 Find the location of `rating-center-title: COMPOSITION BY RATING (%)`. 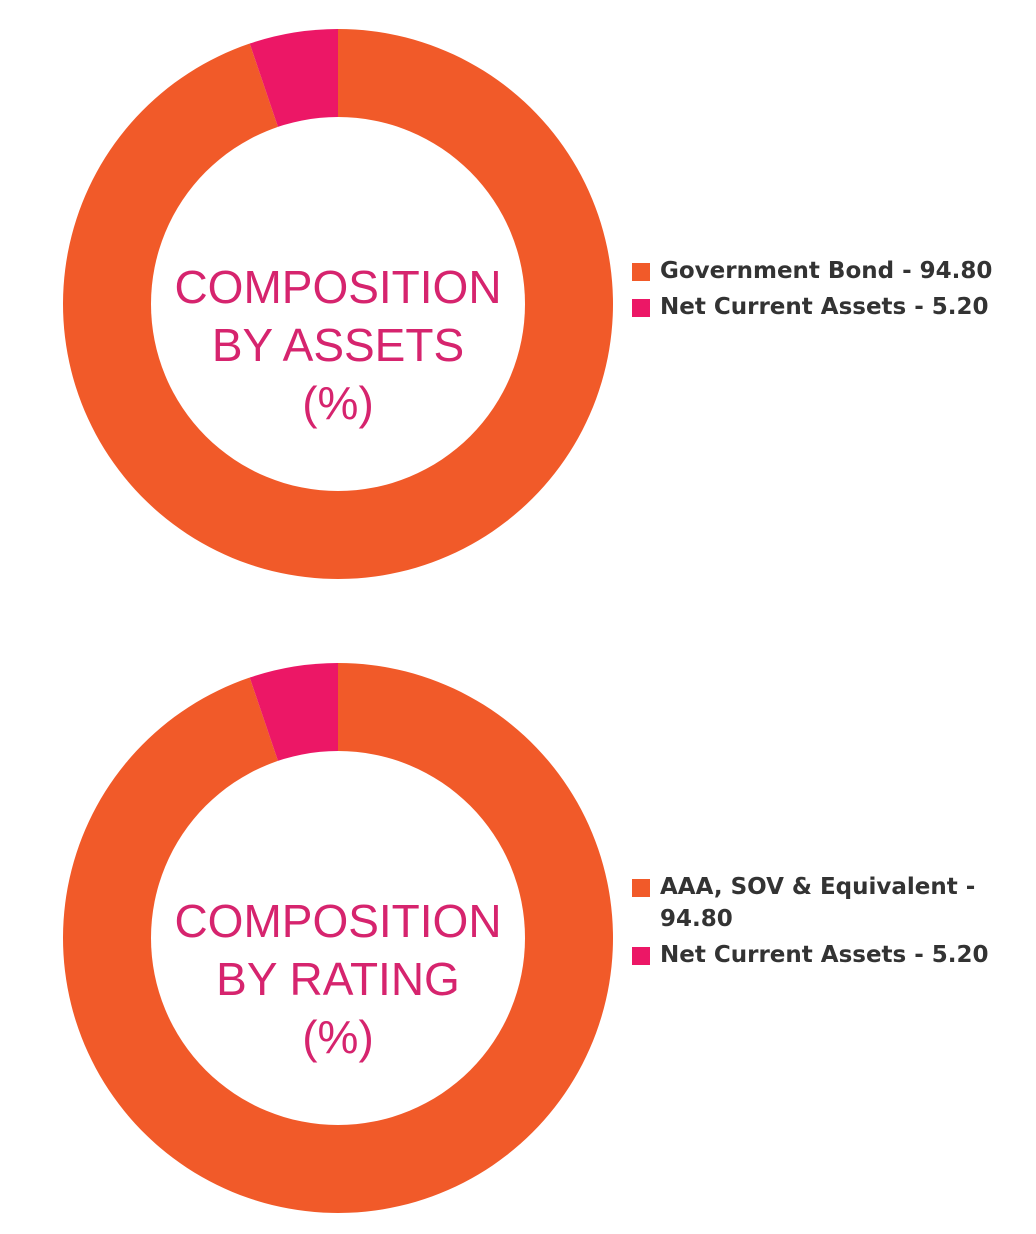

rating-center-title: COMPOSITION BY RATING (%) is located at coordinates (338, 979).